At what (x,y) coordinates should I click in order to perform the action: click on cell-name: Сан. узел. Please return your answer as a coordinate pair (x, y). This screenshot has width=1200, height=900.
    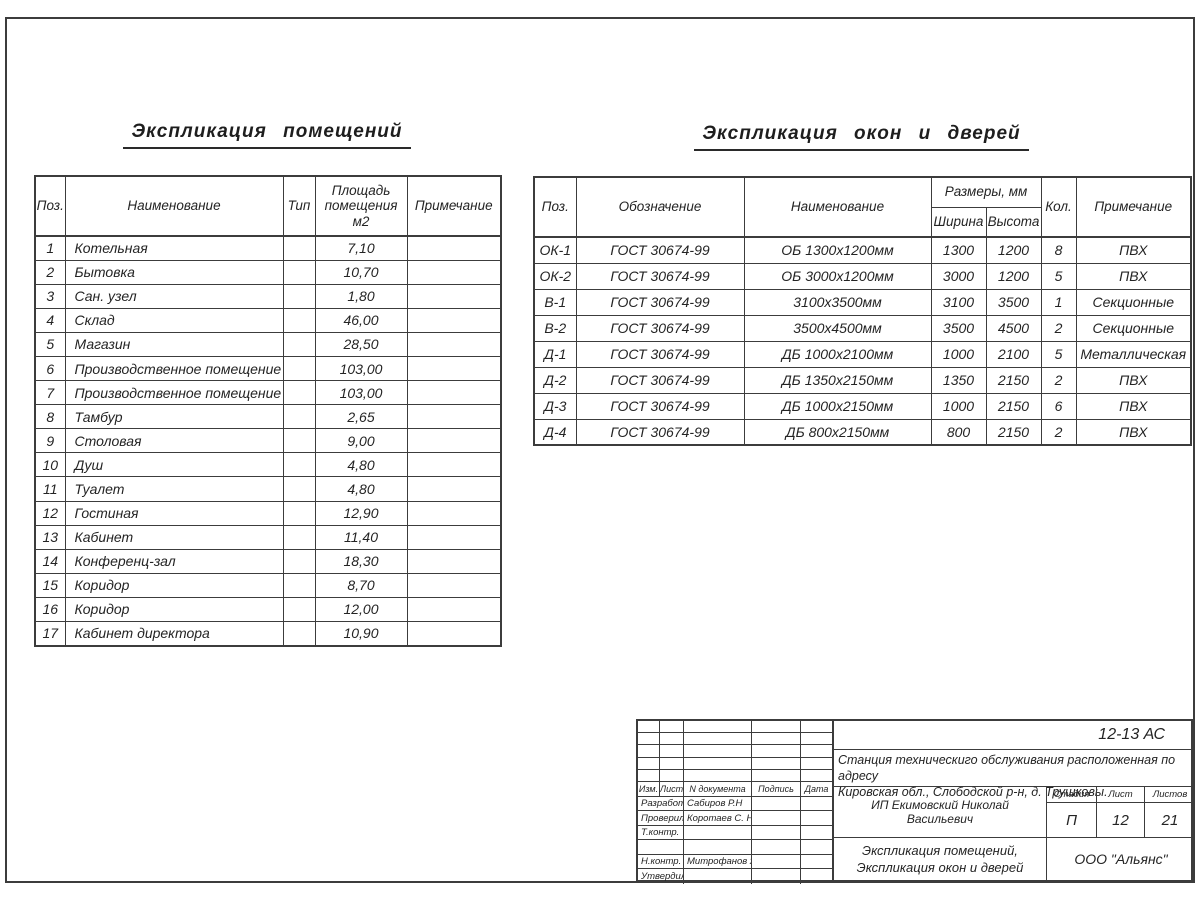
    Looking at the image, I should click on (174, 296).